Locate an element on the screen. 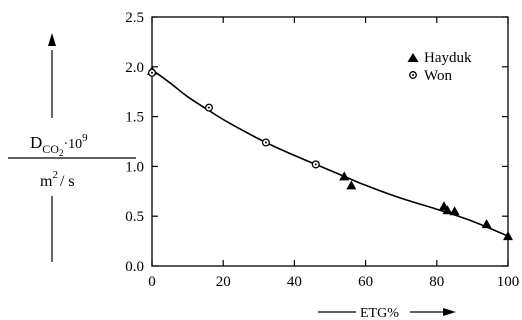 Image resolution: width=522 pixels, height=320 pixels. y-label-subscript-digit: 2 is located at coordinates (61, 153).